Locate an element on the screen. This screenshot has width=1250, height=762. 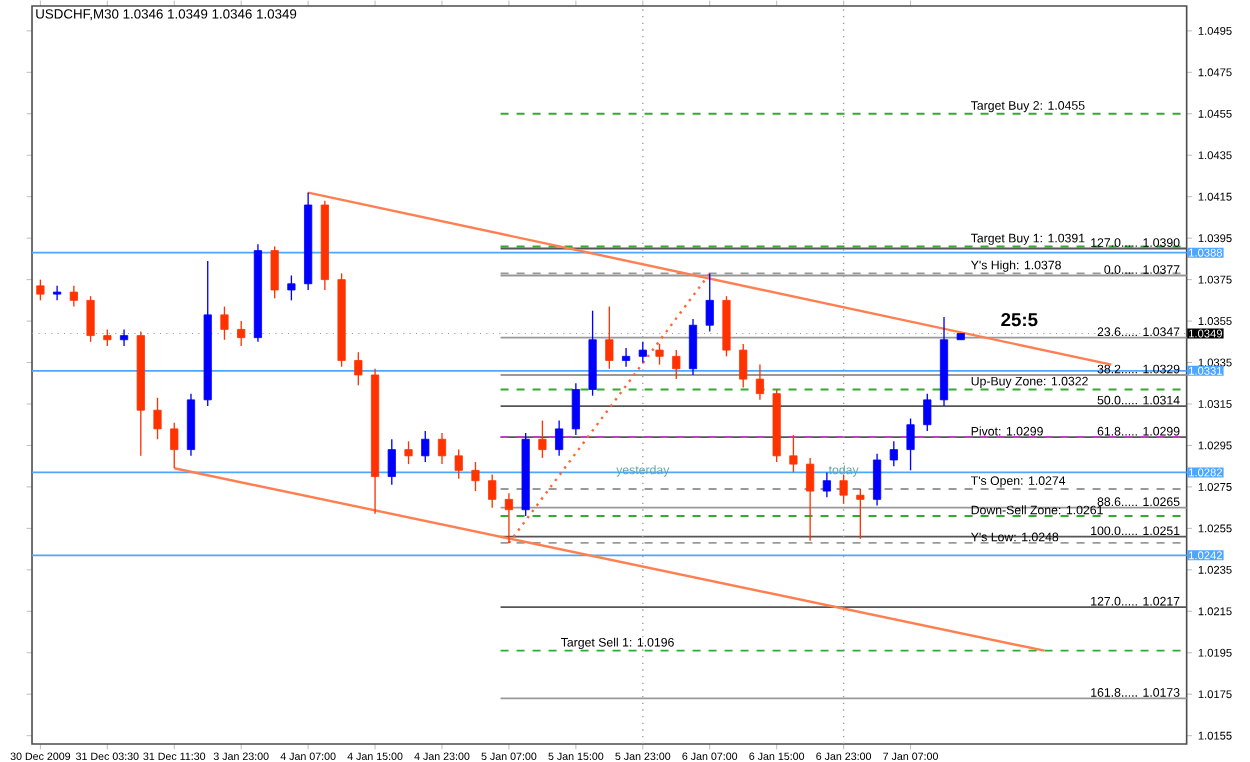
annotation: 25:5 is located at coordinates (1019, 320).